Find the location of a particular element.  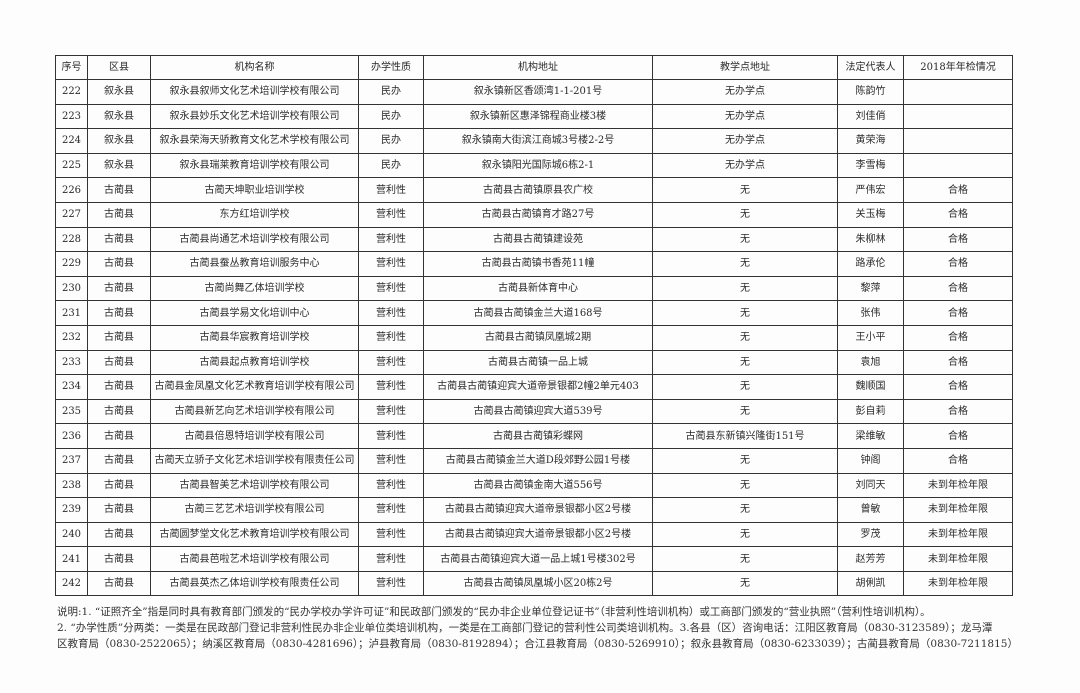

cell-row-number: 236 is located at coordinates (71, 436).